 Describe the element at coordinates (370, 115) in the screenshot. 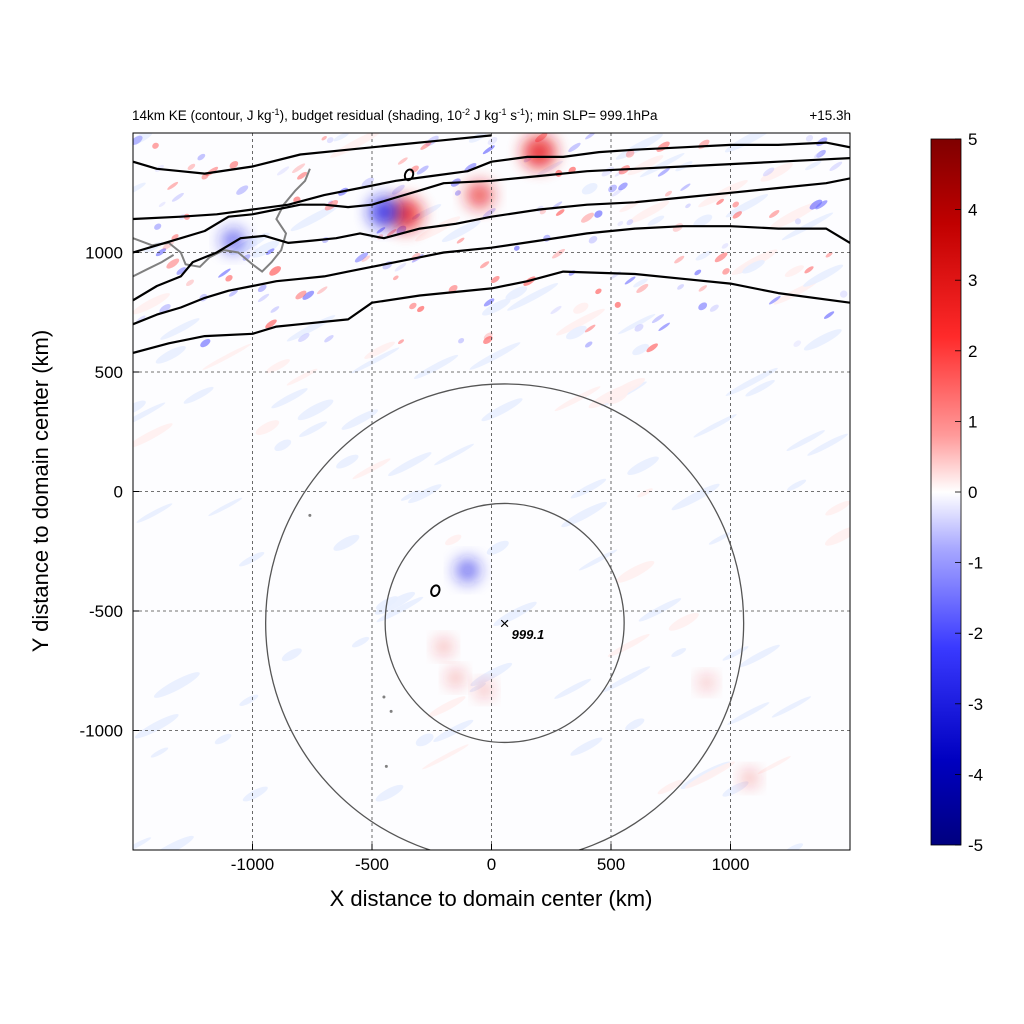

I see `title-part: ), budget residual (shading, 10` at that location.